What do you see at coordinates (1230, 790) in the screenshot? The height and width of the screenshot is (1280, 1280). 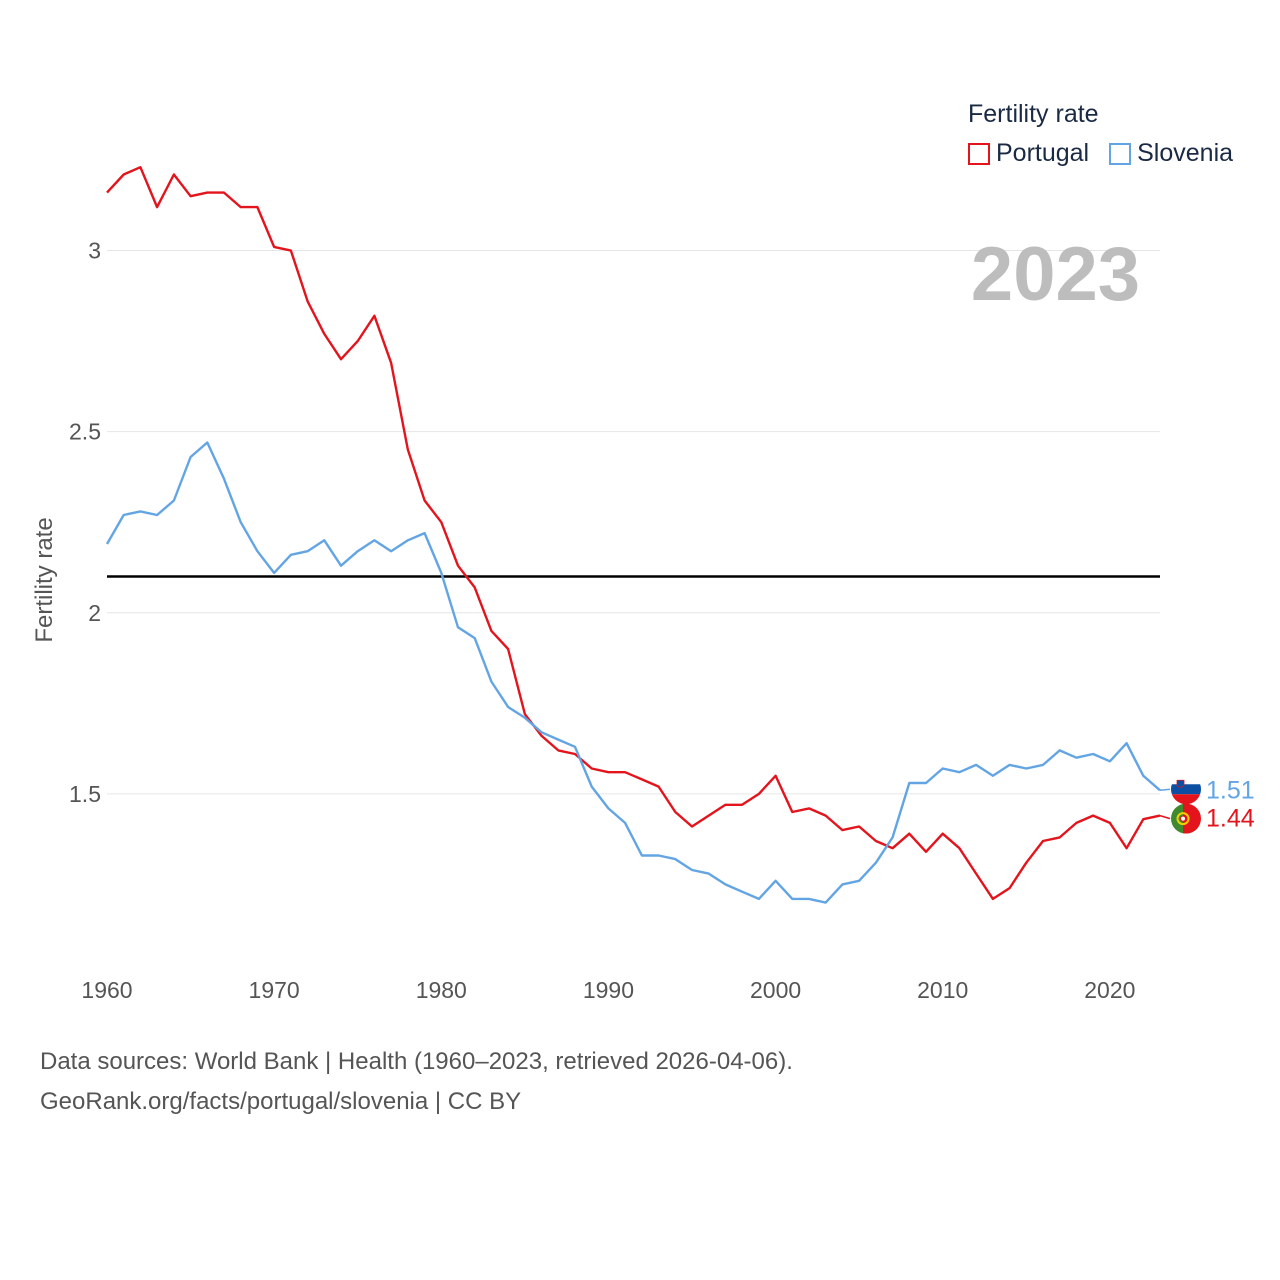 I see `end-label-slovenia: 1.51` at bounding box center [1230, 790].